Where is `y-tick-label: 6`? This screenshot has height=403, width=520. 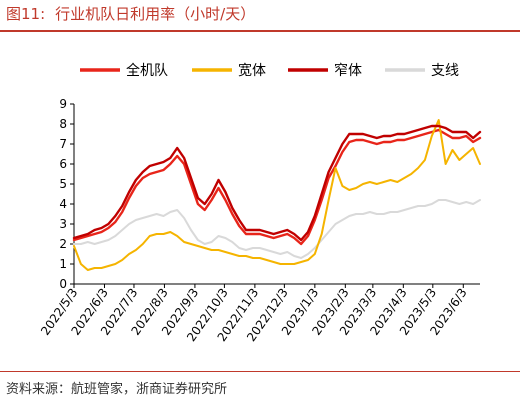 y-tick-label: 6 is located at coordinates (63, 164).